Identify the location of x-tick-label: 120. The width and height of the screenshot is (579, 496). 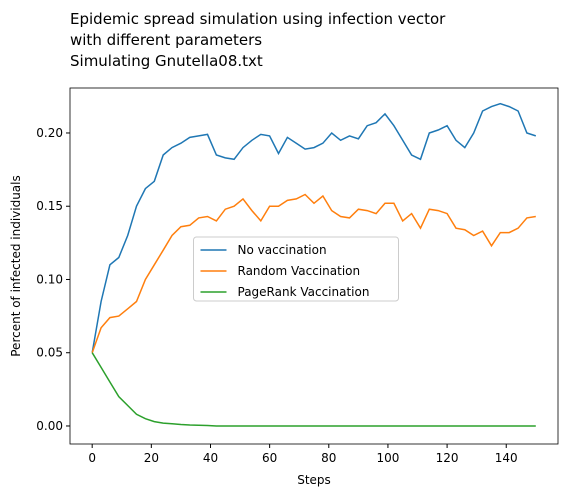
(447, 458).